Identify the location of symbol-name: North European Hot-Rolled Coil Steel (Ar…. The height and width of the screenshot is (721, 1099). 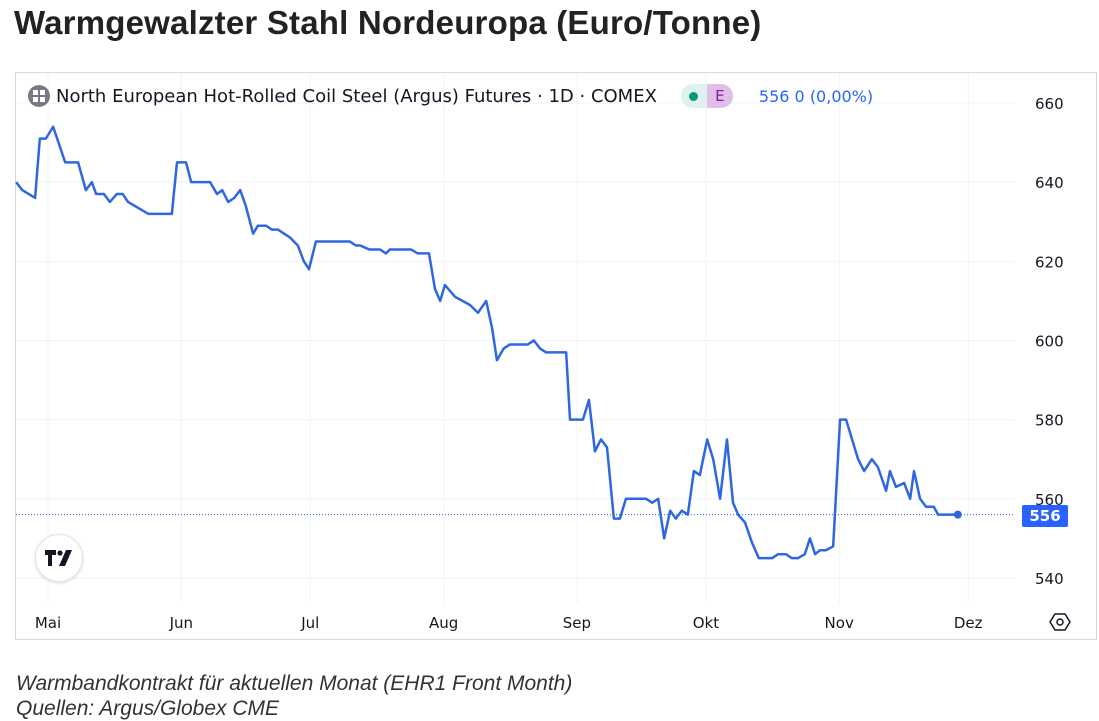
(356, 96).